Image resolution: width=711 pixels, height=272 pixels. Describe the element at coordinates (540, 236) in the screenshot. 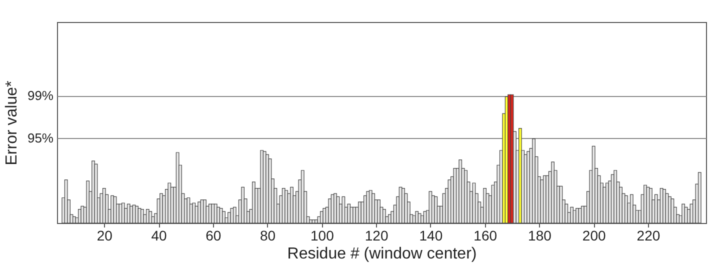

I see `x-tick-label: 180` at that location.